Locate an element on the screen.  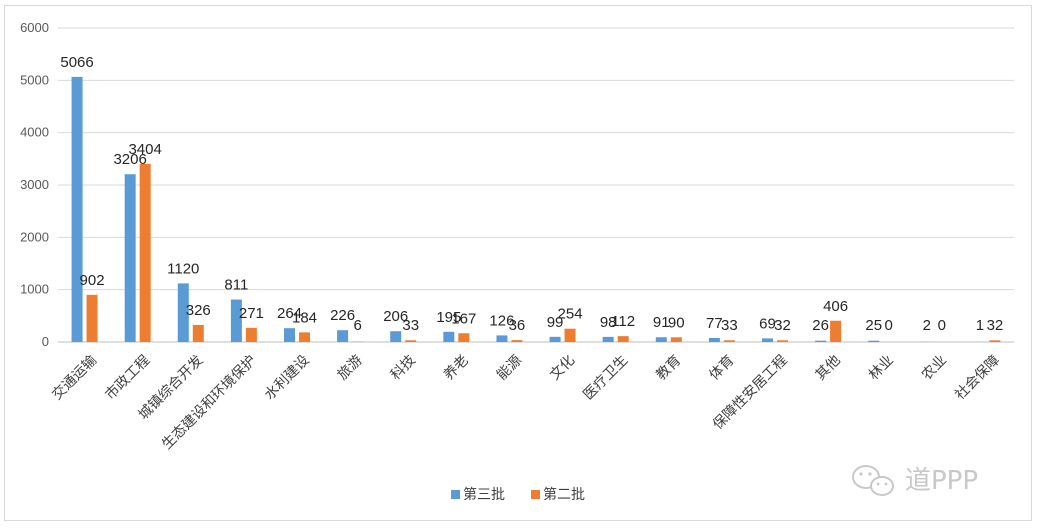
y-tick-label: 2000 is located at coordinates (34, 236).